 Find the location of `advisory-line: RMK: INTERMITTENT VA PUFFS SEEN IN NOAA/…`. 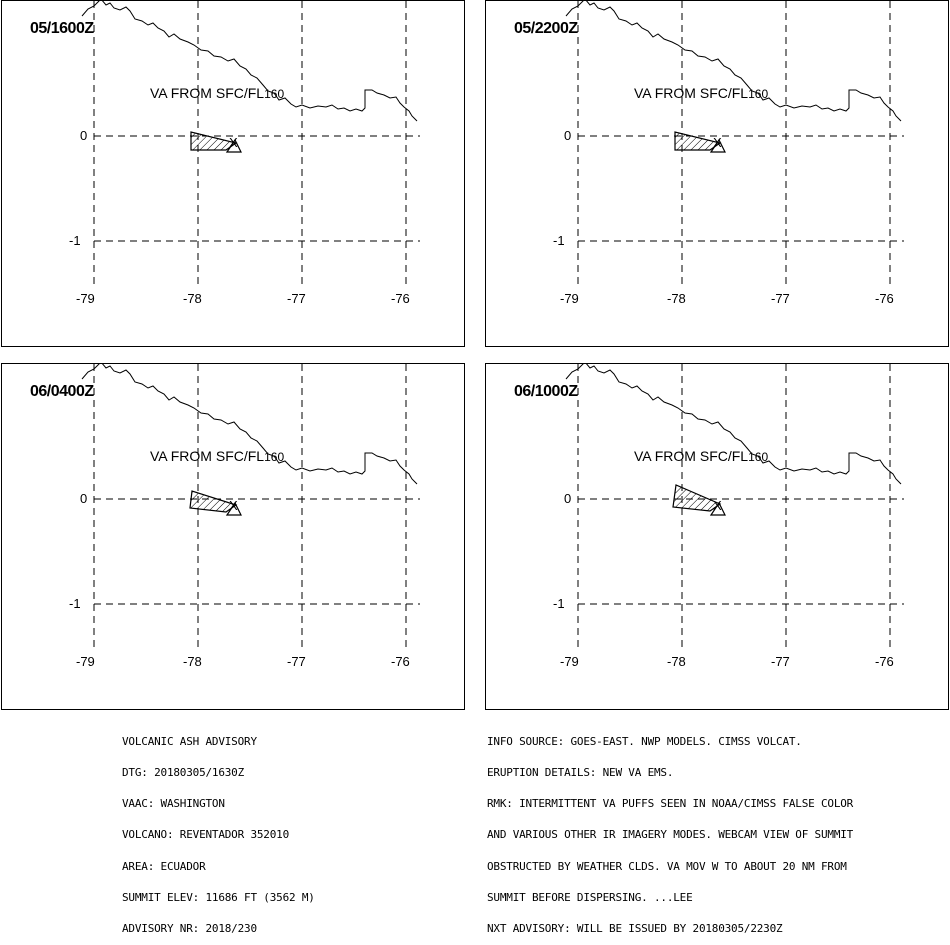

advisory-line: RMK: INTERMITTENT VA PUFFS SEEN IN NOAA/… is located at coordinates (670, 804).